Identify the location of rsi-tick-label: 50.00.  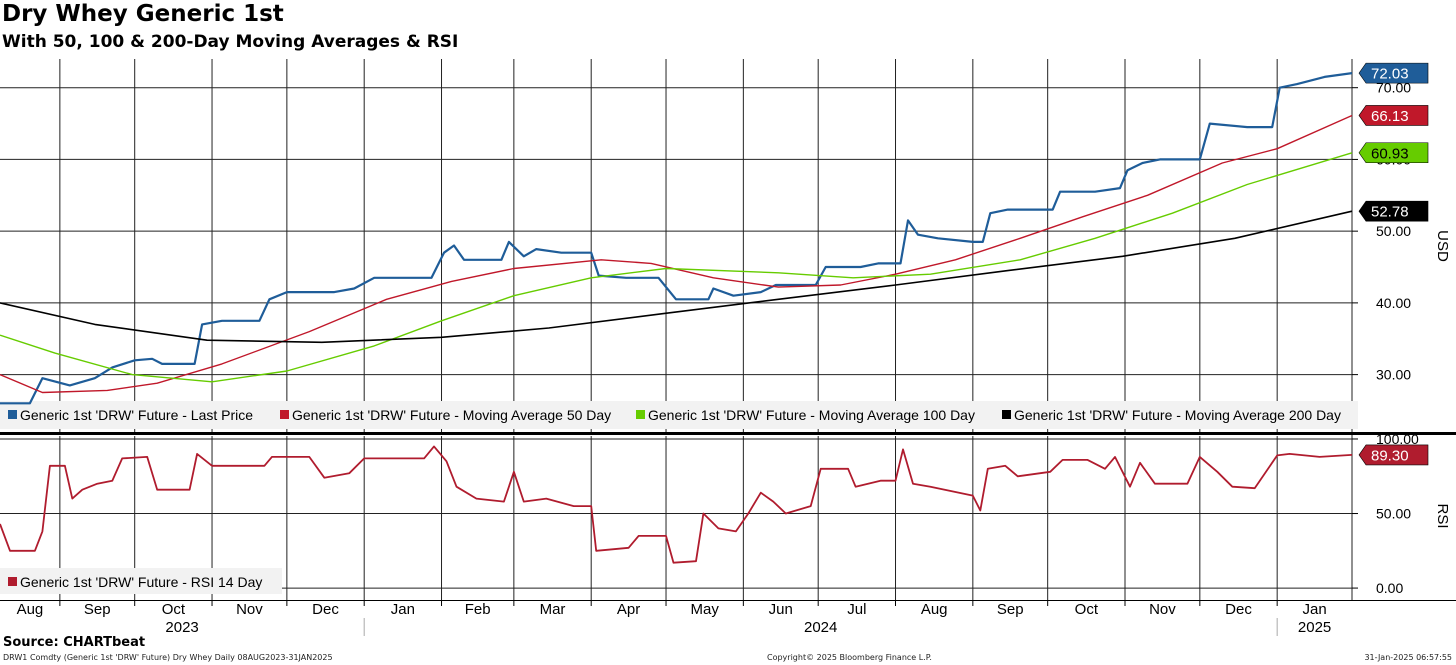
(1393, 514).